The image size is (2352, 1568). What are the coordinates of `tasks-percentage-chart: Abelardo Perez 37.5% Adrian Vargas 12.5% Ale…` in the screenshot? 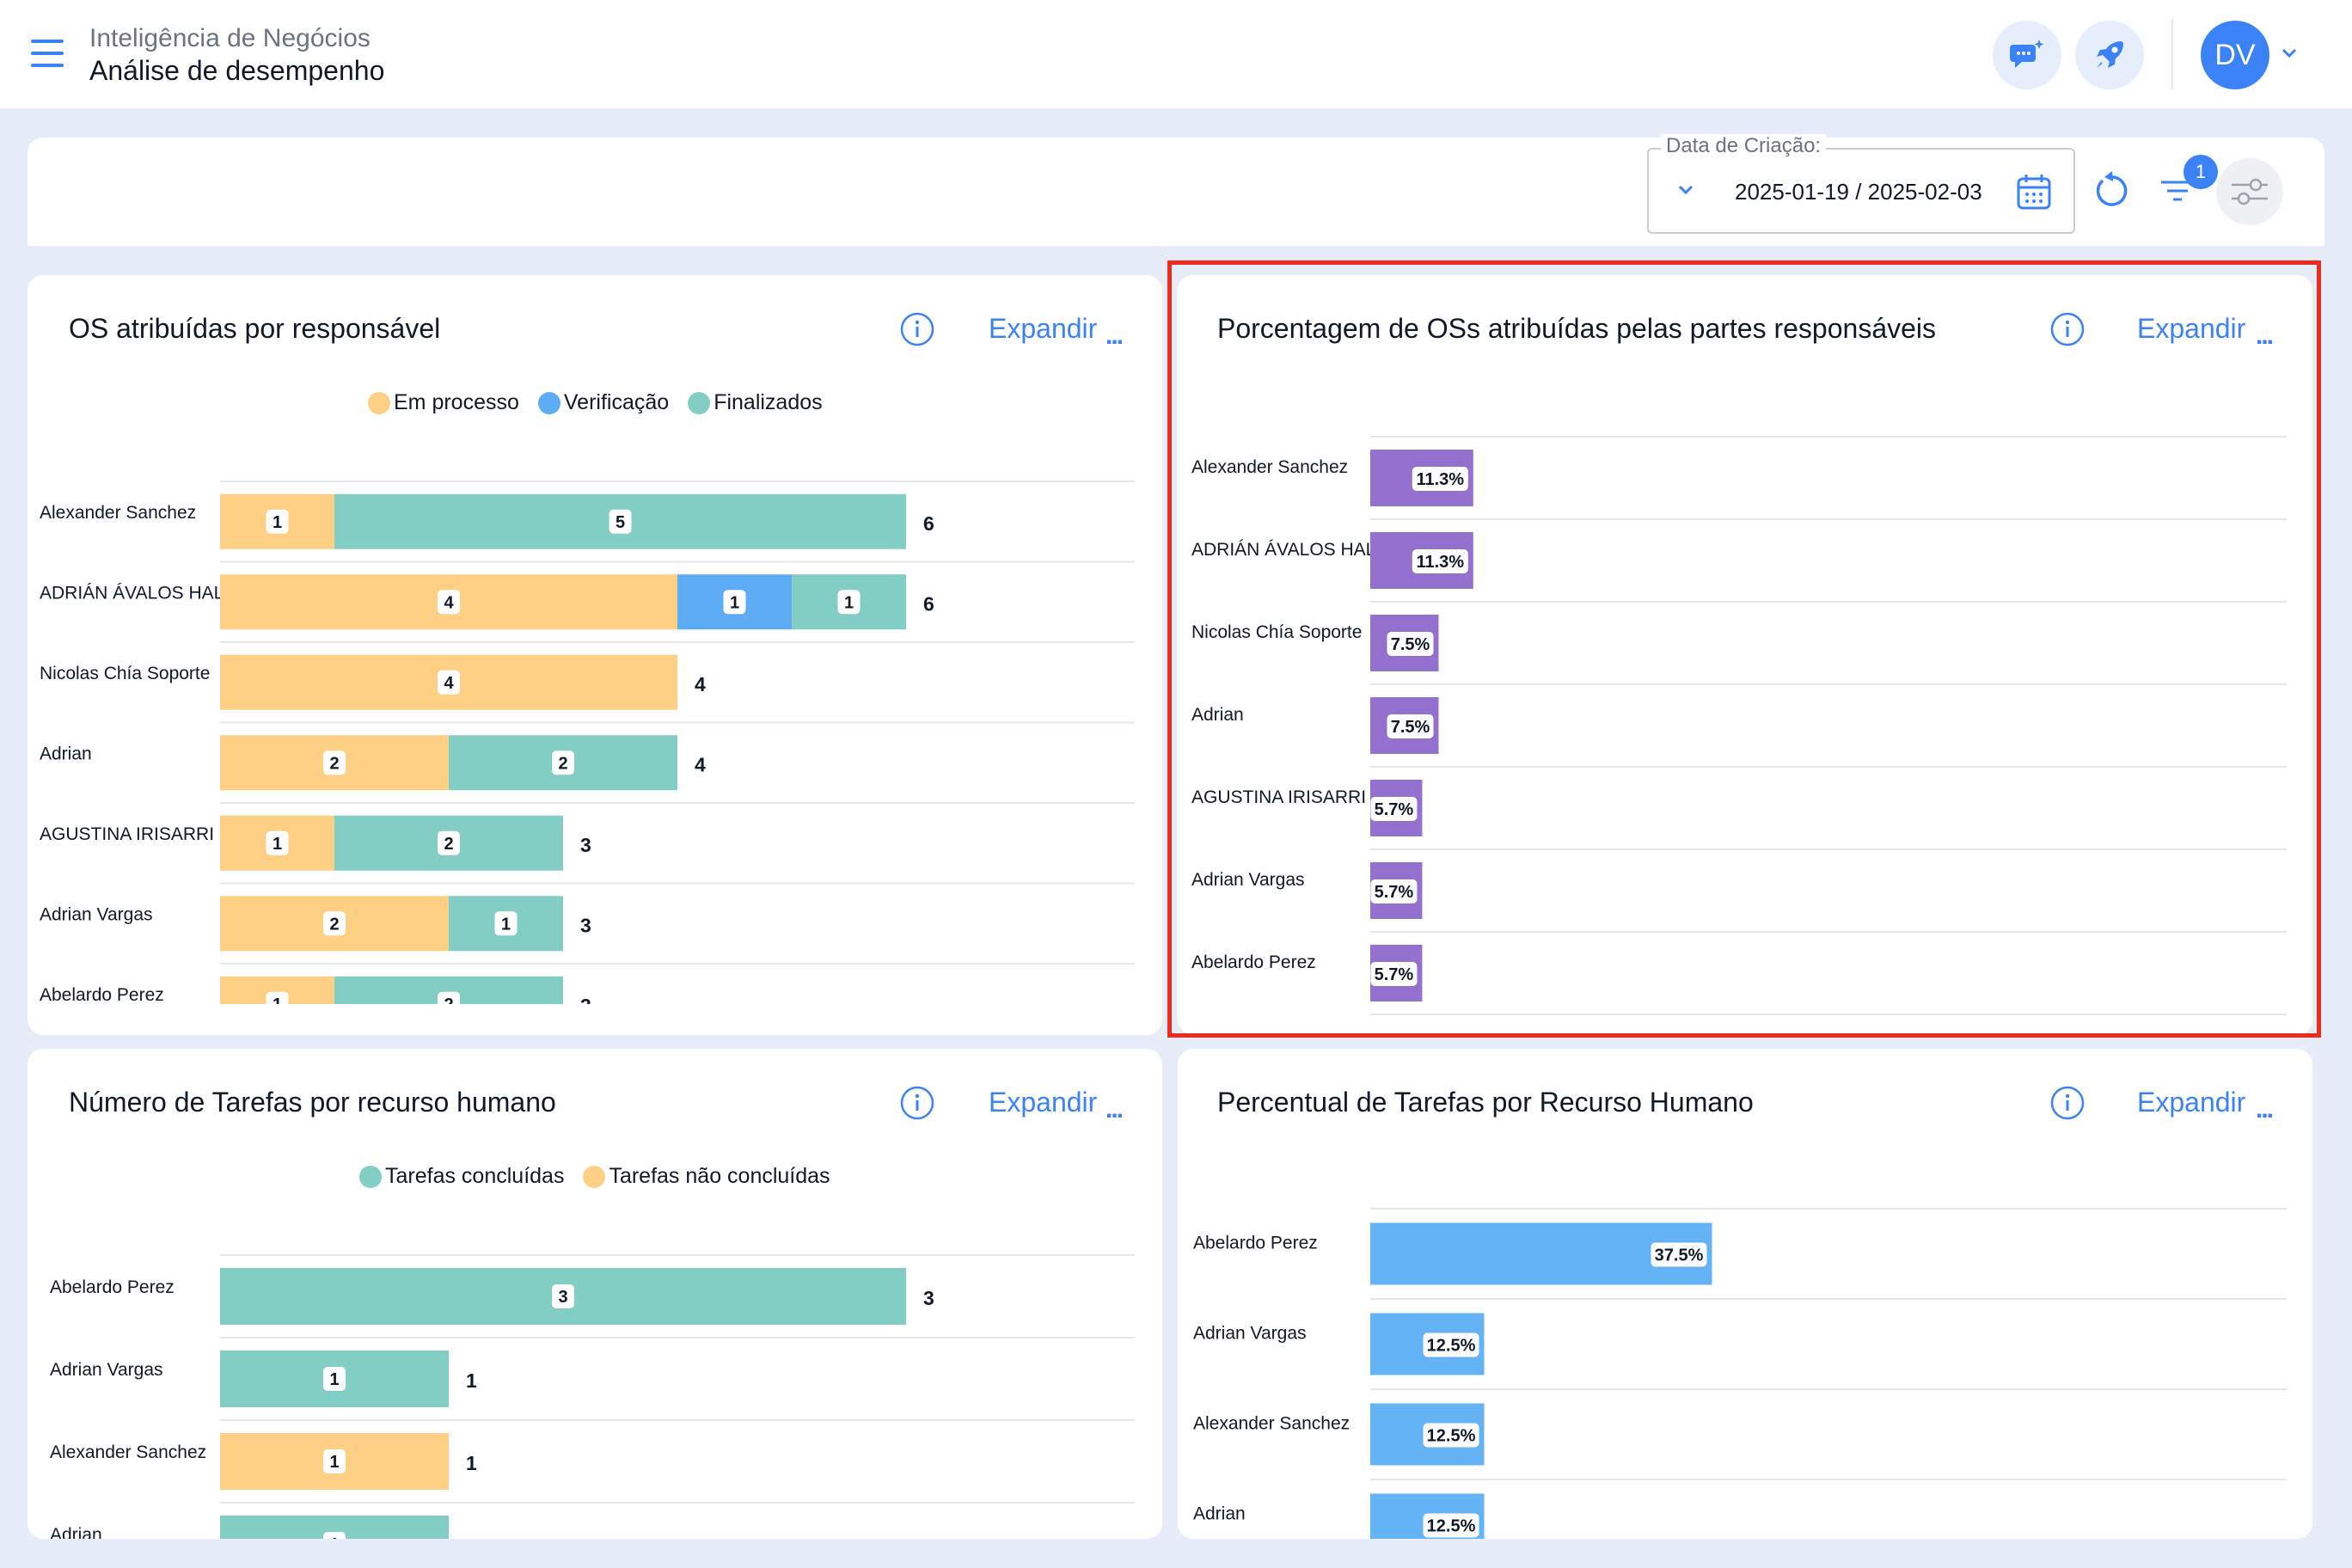 It's located at (1740, 1373).